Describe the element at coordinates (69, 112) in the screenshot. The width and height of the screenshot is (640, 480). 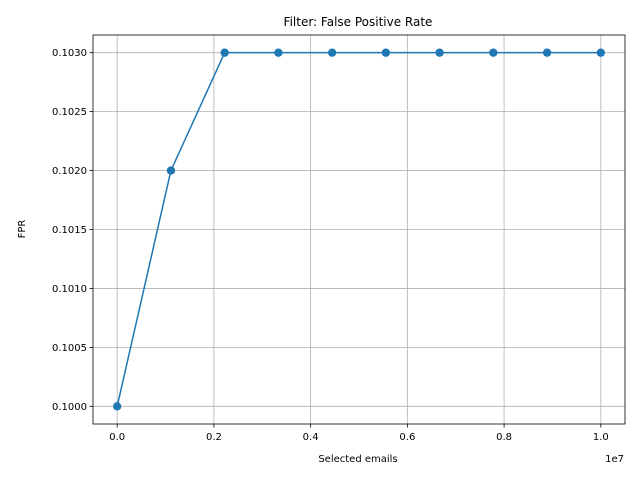
I see `y-tick-label: 0.1025` at that location.